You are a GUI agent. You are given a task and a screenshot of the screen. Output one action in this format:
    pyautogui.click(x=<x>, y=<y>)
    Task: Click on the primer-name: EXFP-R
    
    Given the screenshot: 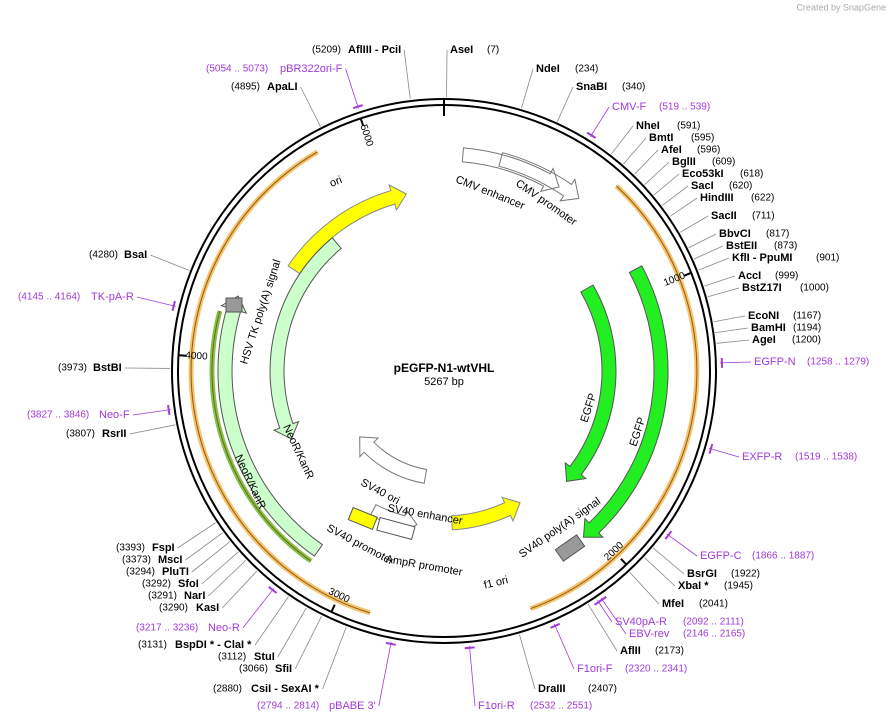 What is the action you would take?
    pyautogui.click(x=762, y=457)
    